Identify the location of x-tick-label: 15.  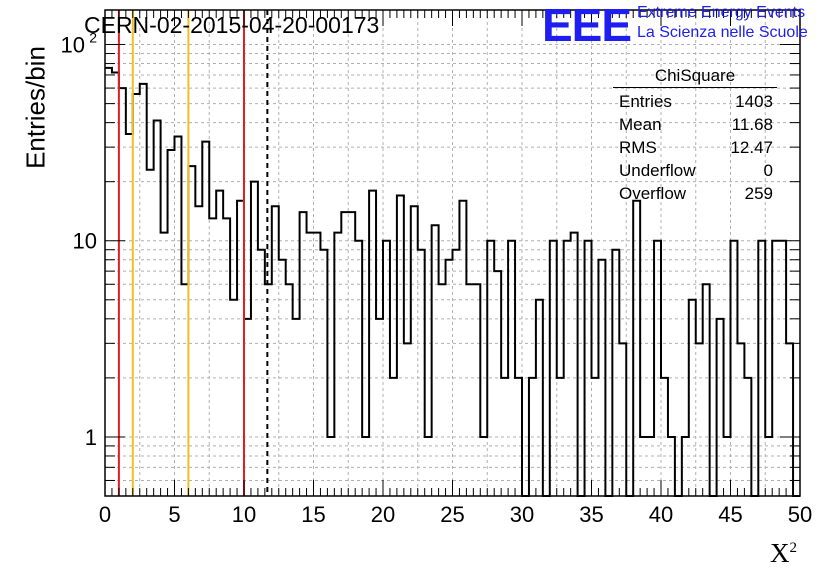
(313, 514).